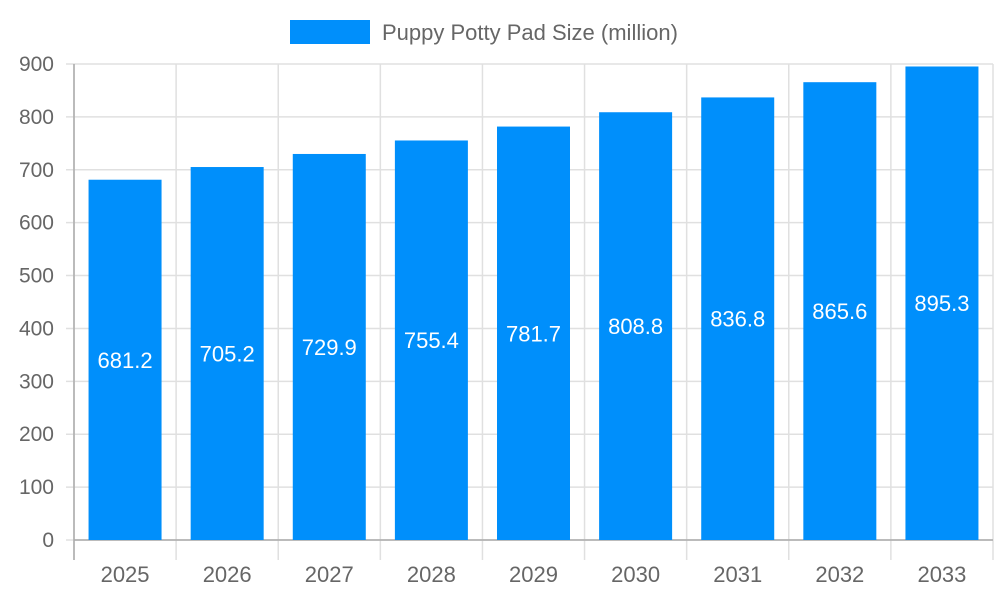 The height and width of the screenshot is (605, 1000). Describe the element at coordinates (530, 32) in the screenshot. I see `legend-label: Puppy Potty Pad Size (million)` at that location.